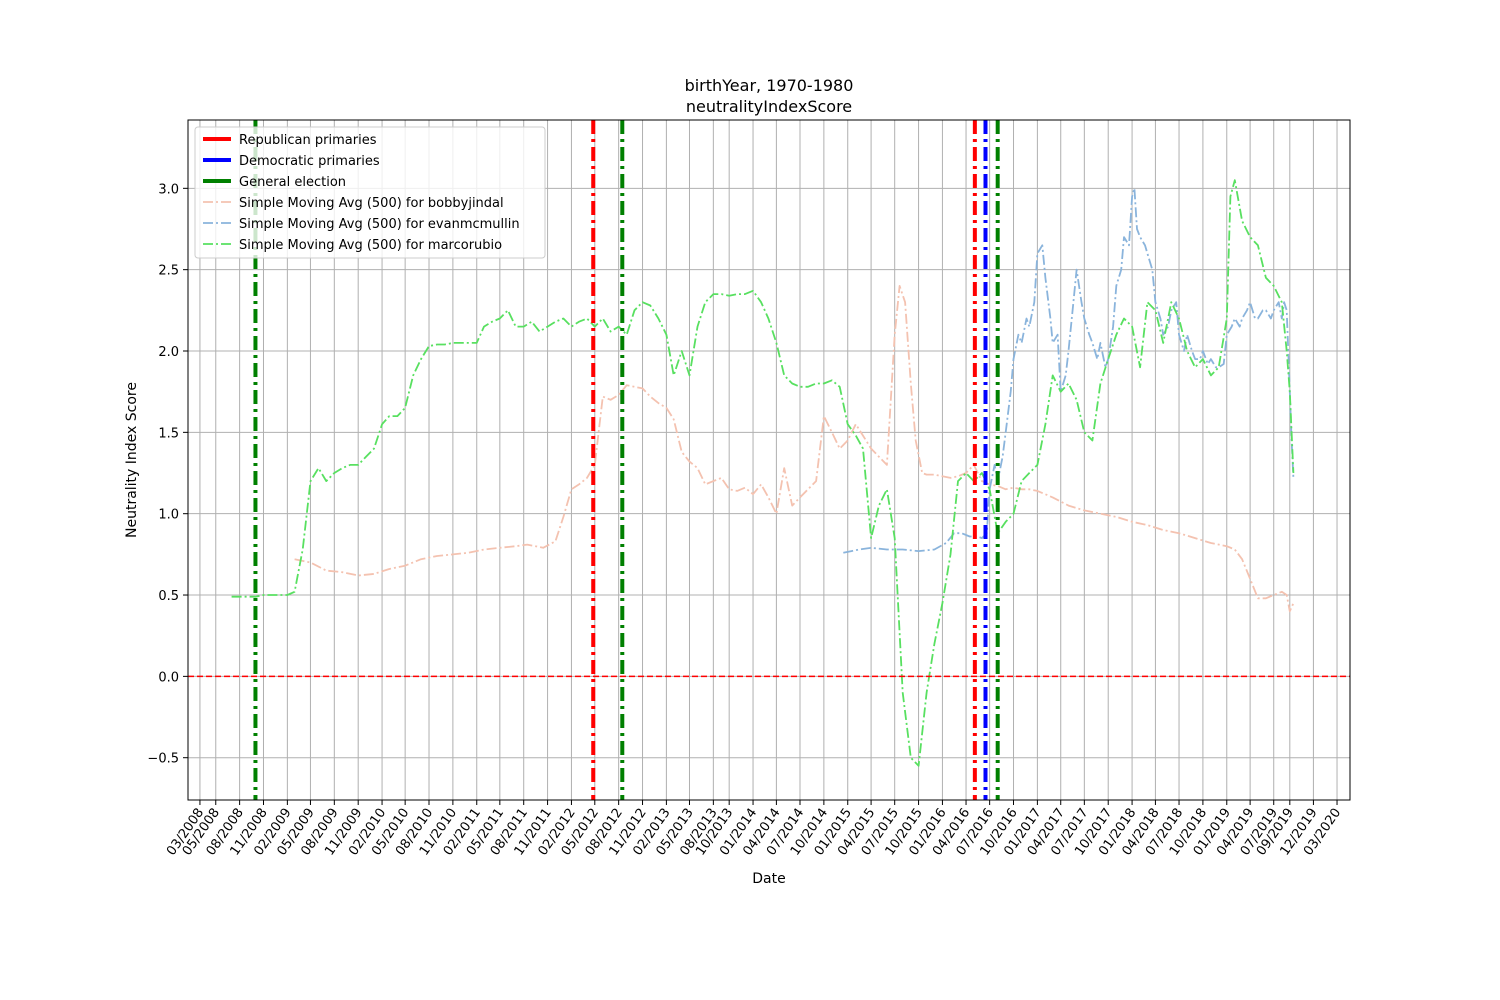 This screenshot has width=1500, height=1000. Describe the element at coordinates (309, 161) in the screenshot. I see `legend-label: Democratic primaries` at that location.